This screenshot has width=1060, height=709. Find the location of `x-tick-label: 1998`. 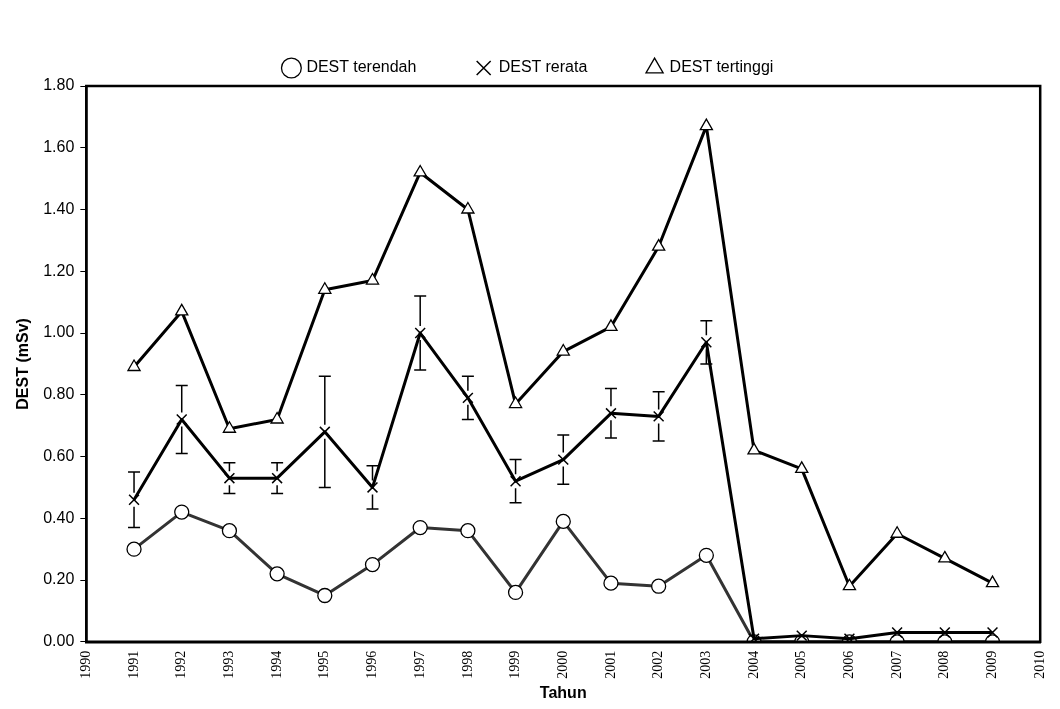

x-tick-label: 1998 is located at coordinates (467, 664).